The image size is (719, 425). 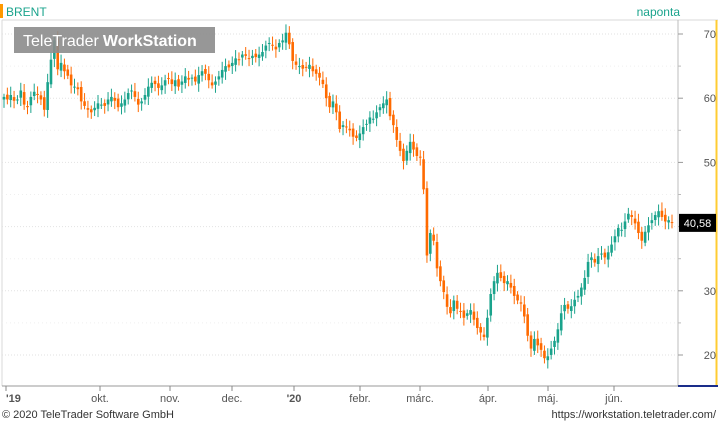 What do you see at coordinates (697, 195) in the screenshot?
I see `y-tick-labels: 203040506070` at bounding box center [697, 195].